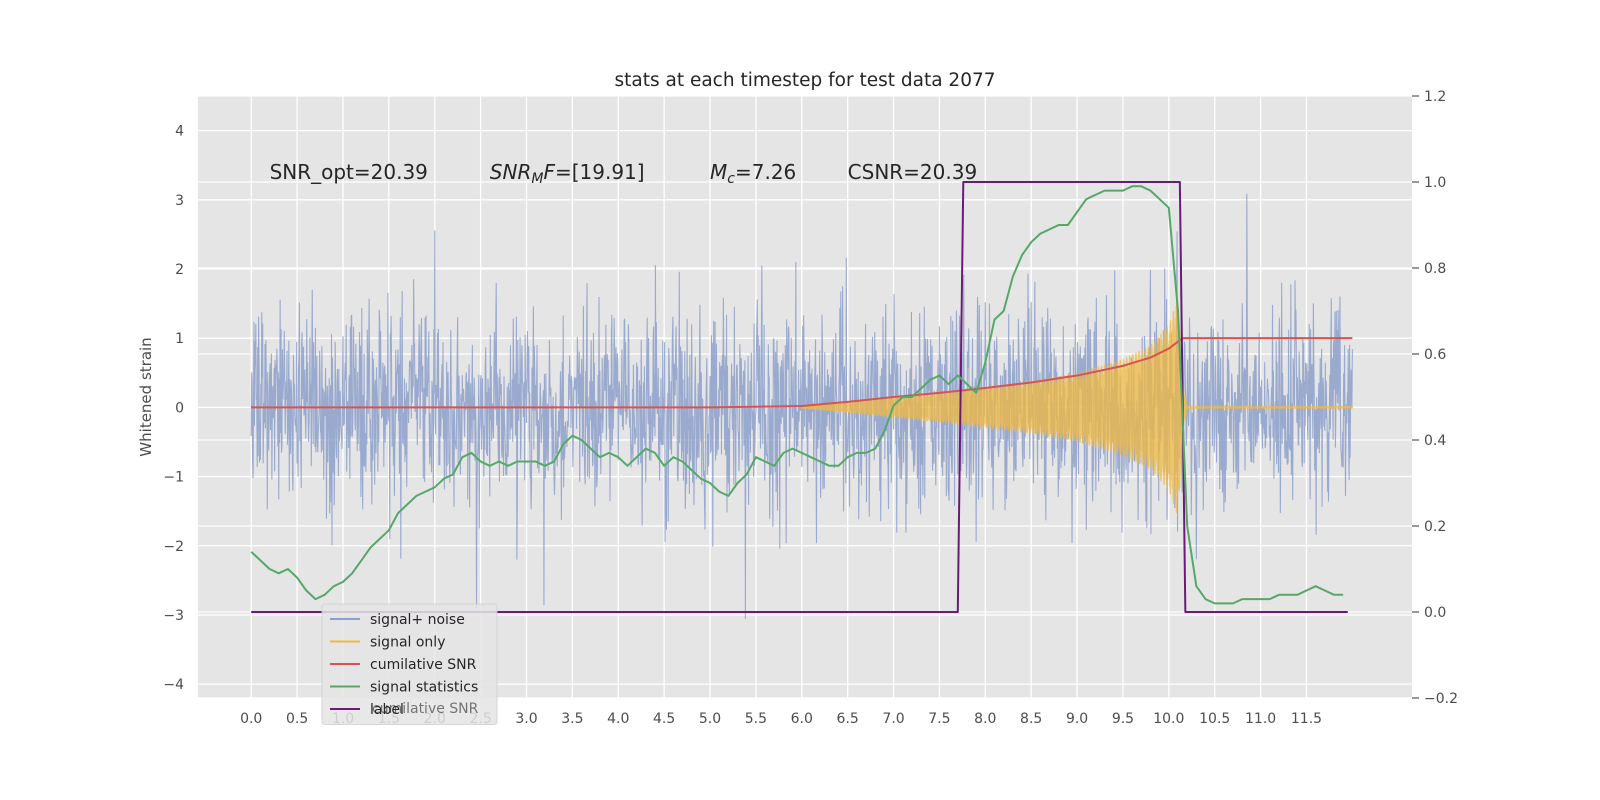 The width and height of the screenshot is (1600, 800). I want to click on x-tick-label: 6.0, so click(802, 719).